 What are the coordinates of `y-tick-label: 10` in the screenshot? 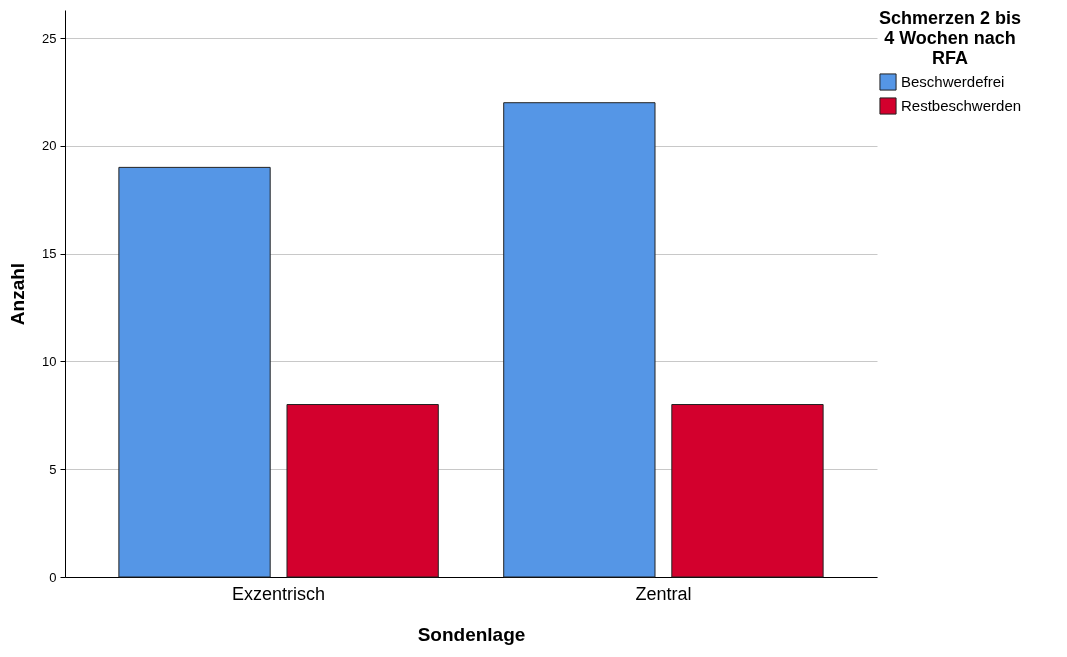 It's located at (49, 361).